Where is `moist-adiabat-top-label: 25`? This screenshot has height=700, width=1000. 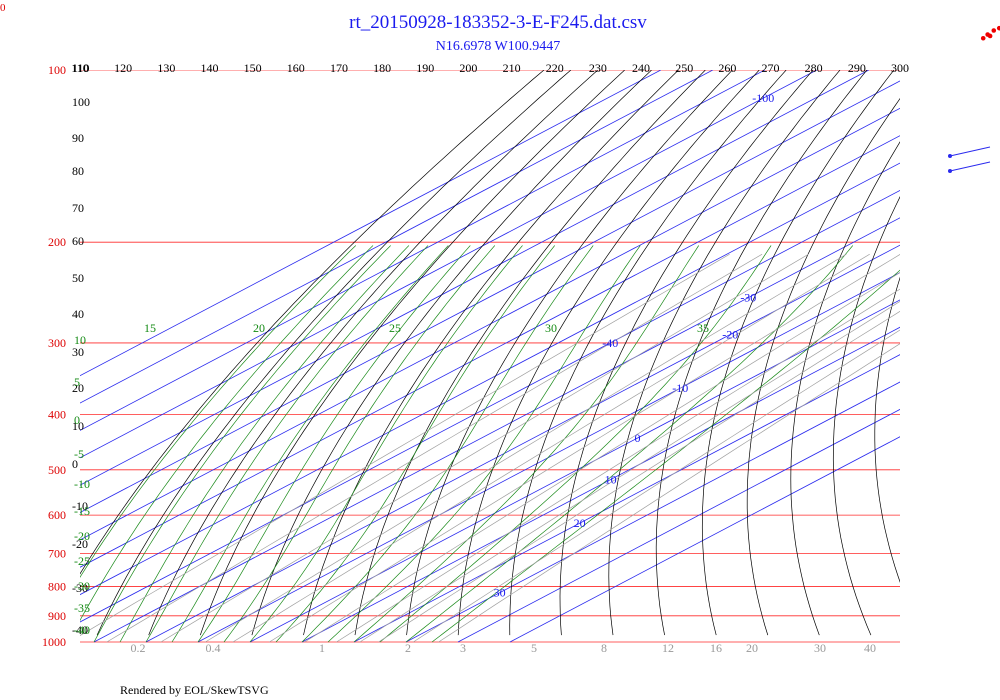 moist-adiabat-top-label: 25 is located at coordinates (395, 328).